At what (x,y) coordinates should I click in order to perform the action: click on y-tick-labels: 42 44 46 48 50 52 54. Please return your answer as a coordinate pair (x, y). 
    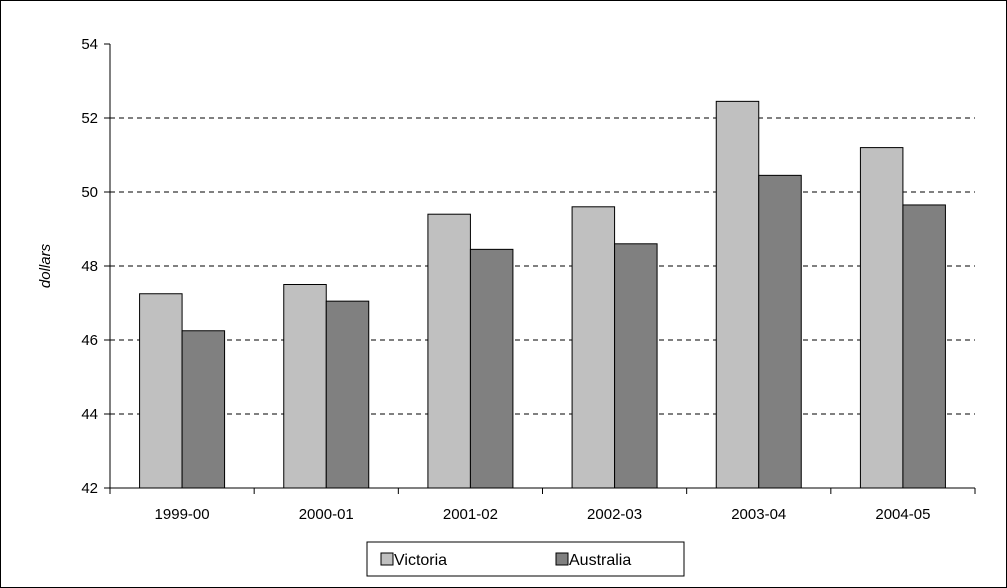
    Looking at the image, I should click on (89, 266).